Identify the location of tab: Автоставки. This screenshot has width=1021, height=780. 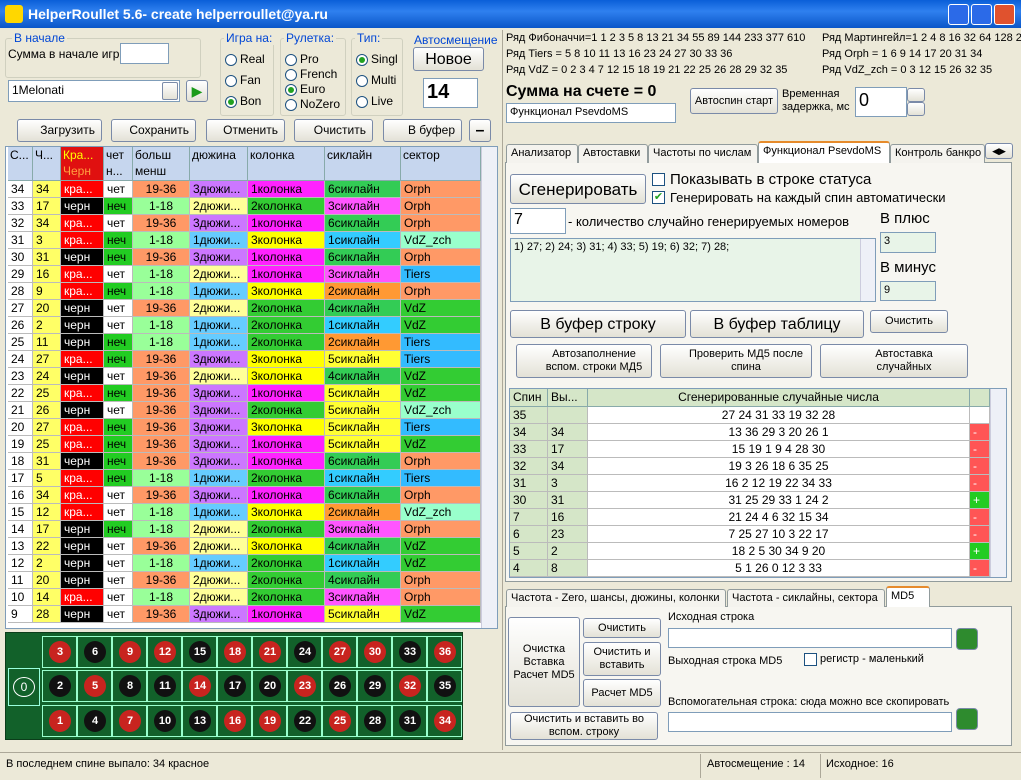
(613, 153).